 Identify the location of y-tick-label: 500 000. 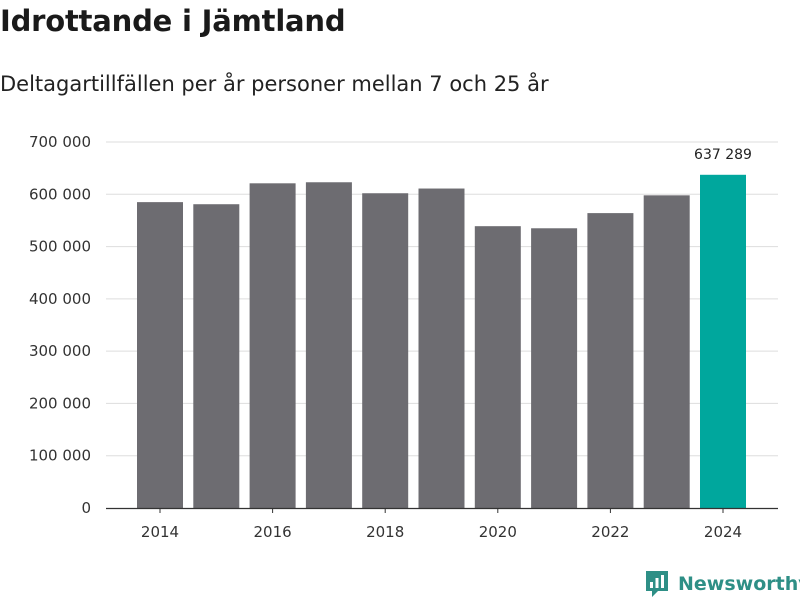
(60, 247).